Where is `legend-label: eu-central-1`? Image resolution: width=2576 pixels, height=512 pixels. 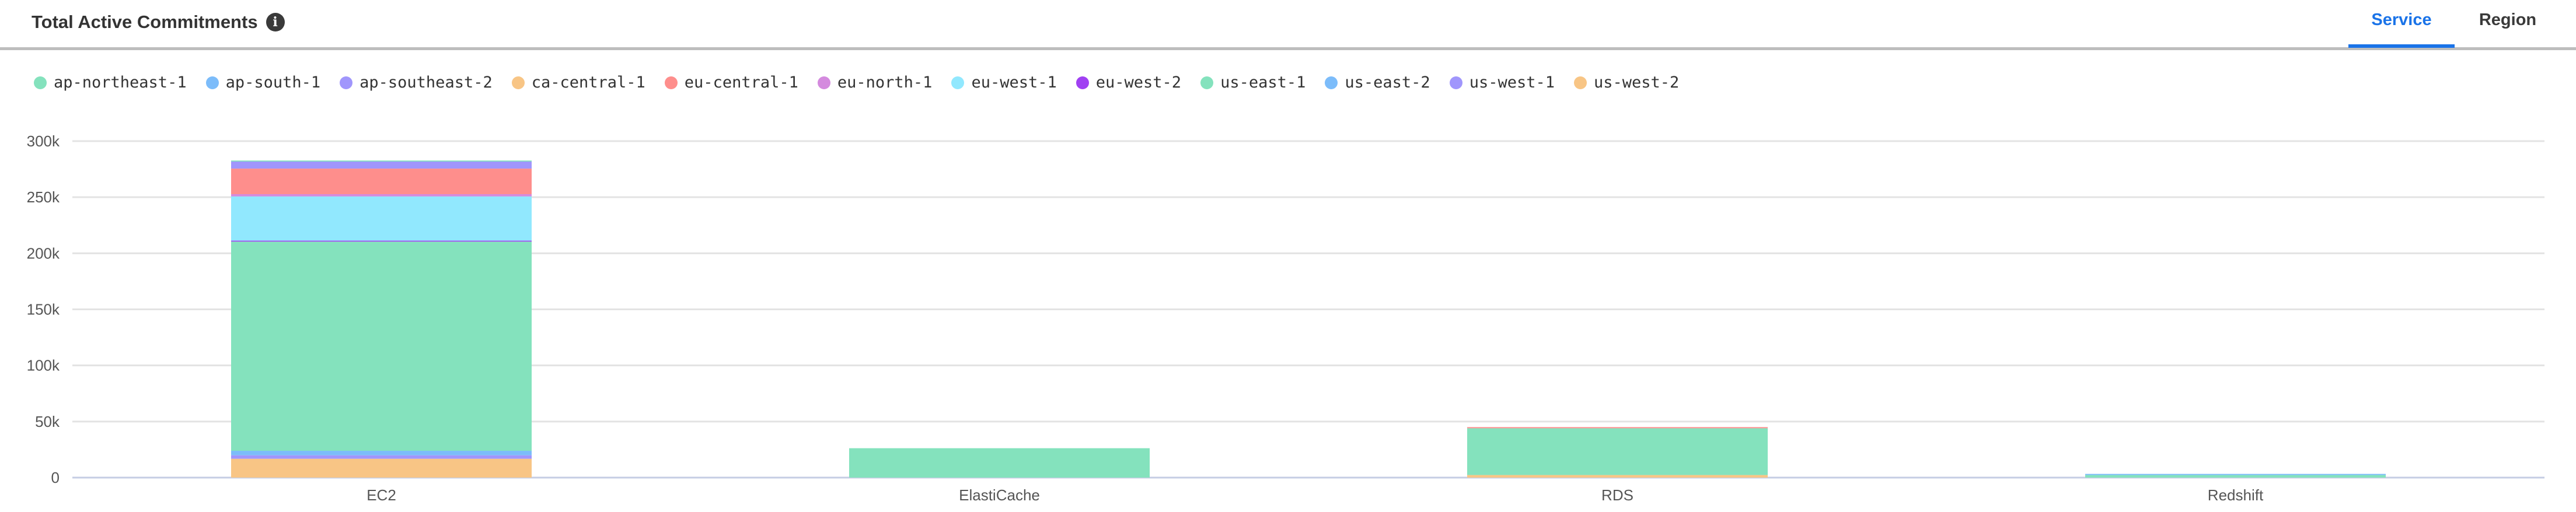
legend-label: eu-central-1 is located at coordinates (741, 82).